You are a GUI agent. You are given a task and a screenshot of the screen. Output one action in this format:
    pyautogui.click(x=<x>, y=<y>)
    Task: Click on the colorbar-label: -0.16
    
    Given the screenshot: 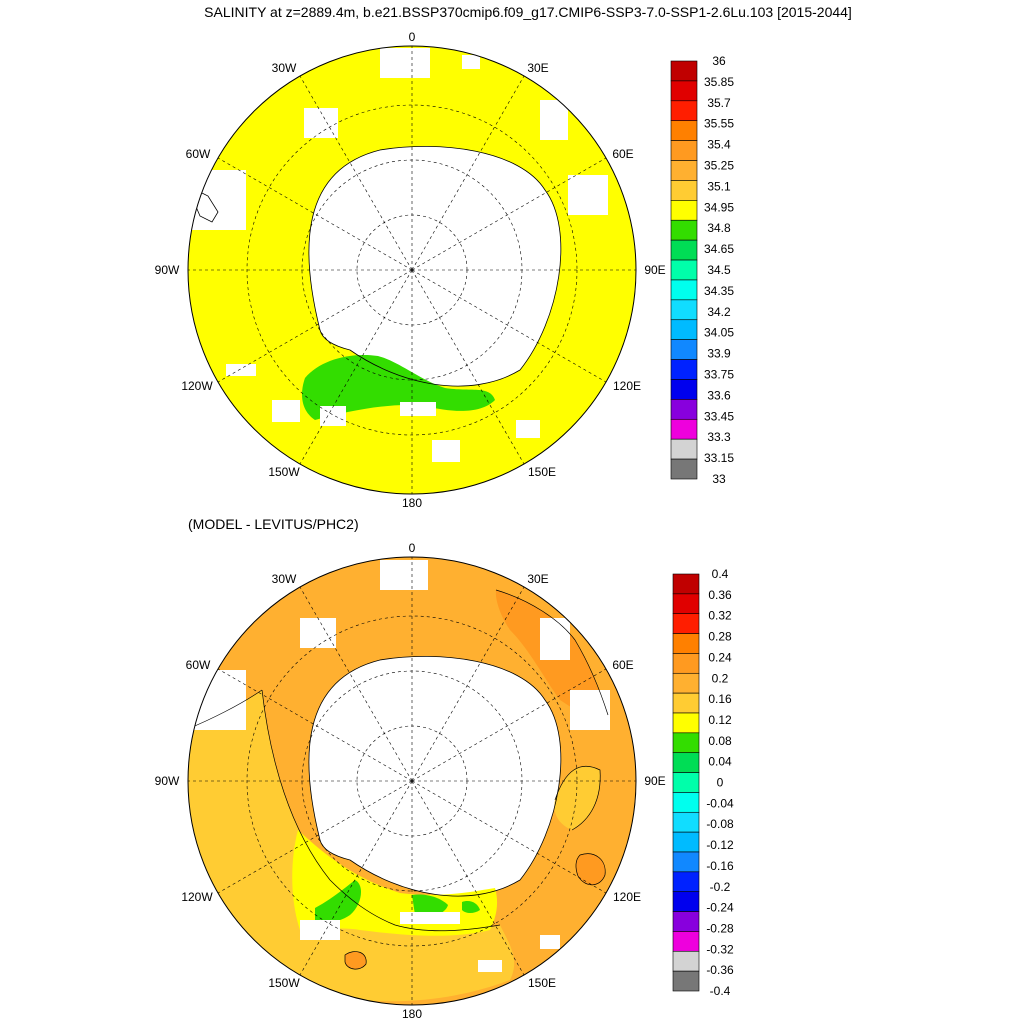 What is the action you would take?
    pyautogui.click(x=720, y=866)
    